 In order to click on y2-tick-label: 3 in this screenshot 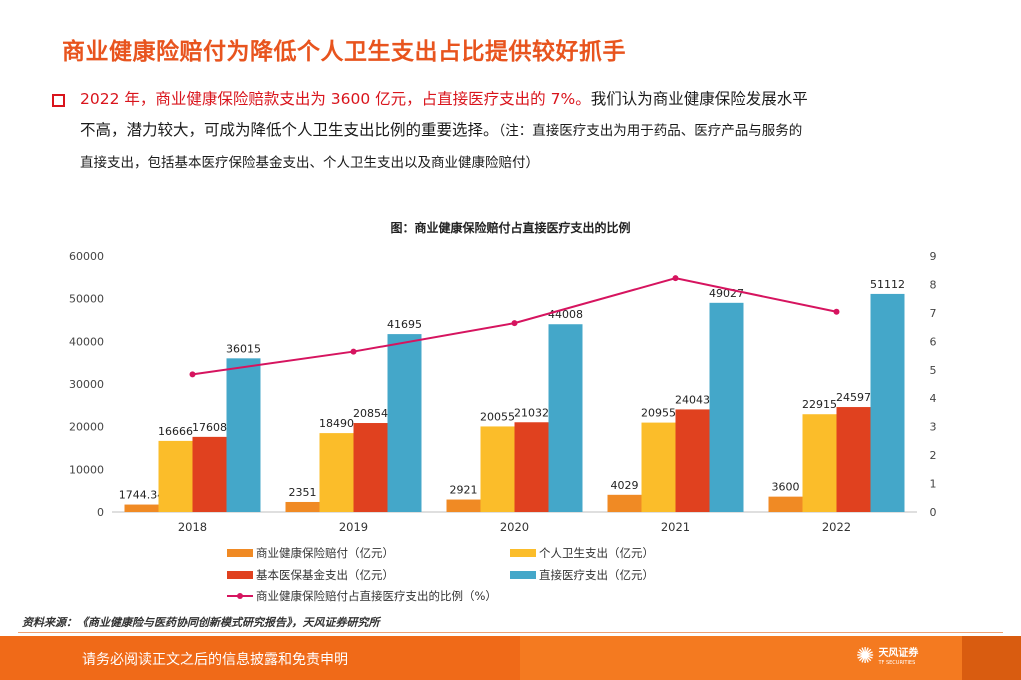, I will do `click(933, 427)`.